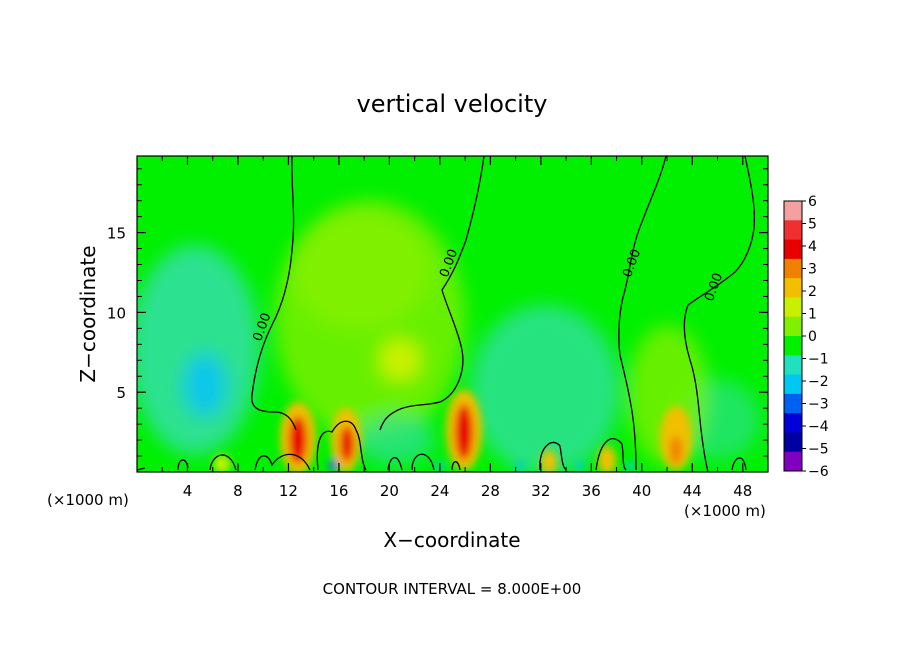 The width and height of the screenshot is (904, 654). What do you see at coordinates (812, 270) in the screenshot?
I see `colorbar-label: 3` at bounding box center [812, 270].